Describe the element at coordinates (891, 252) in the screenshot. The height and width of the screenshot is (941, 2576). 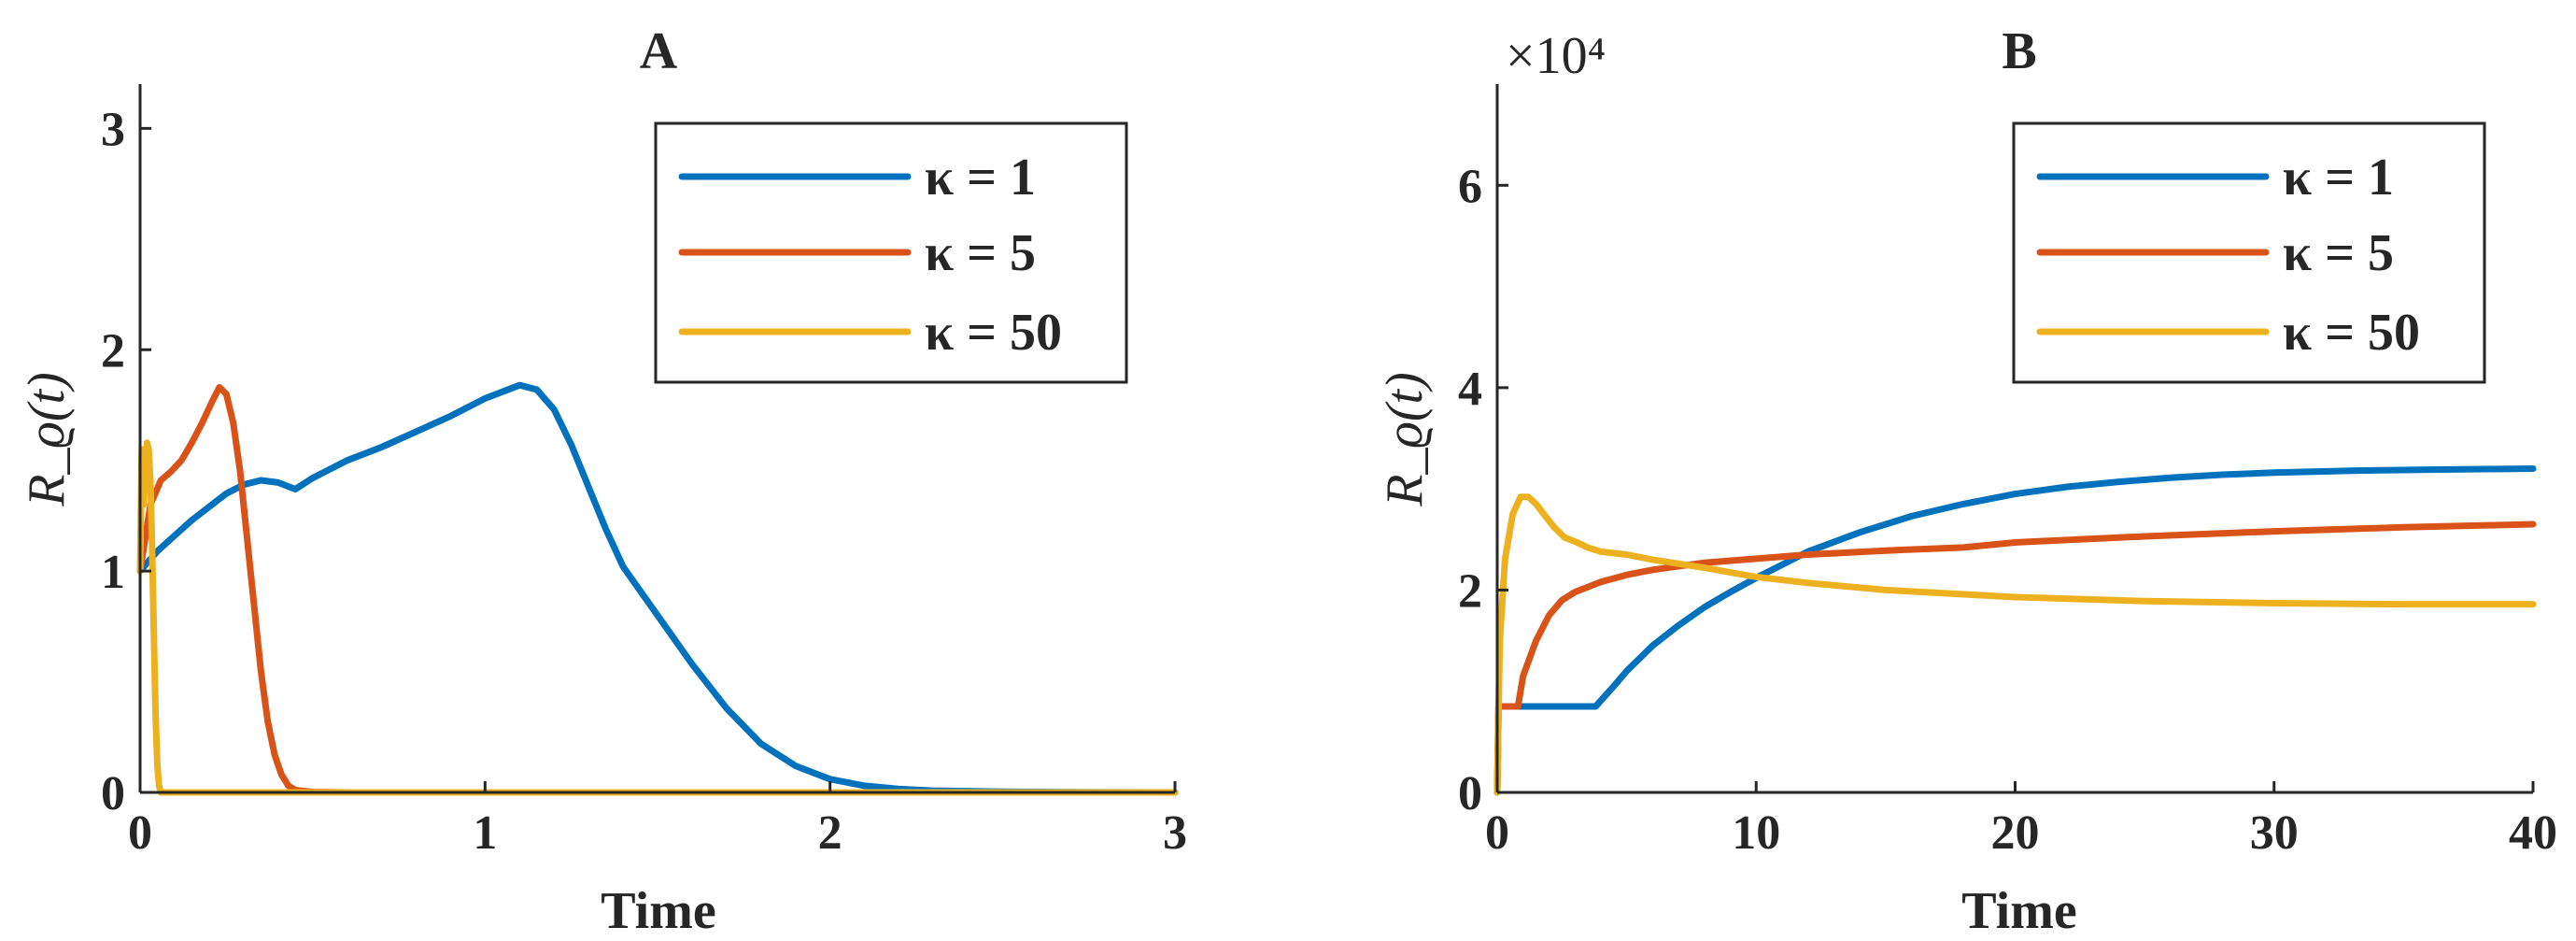
I see `panel-a-legend: κ = 1 κ = 5 κ = 50` at that location.